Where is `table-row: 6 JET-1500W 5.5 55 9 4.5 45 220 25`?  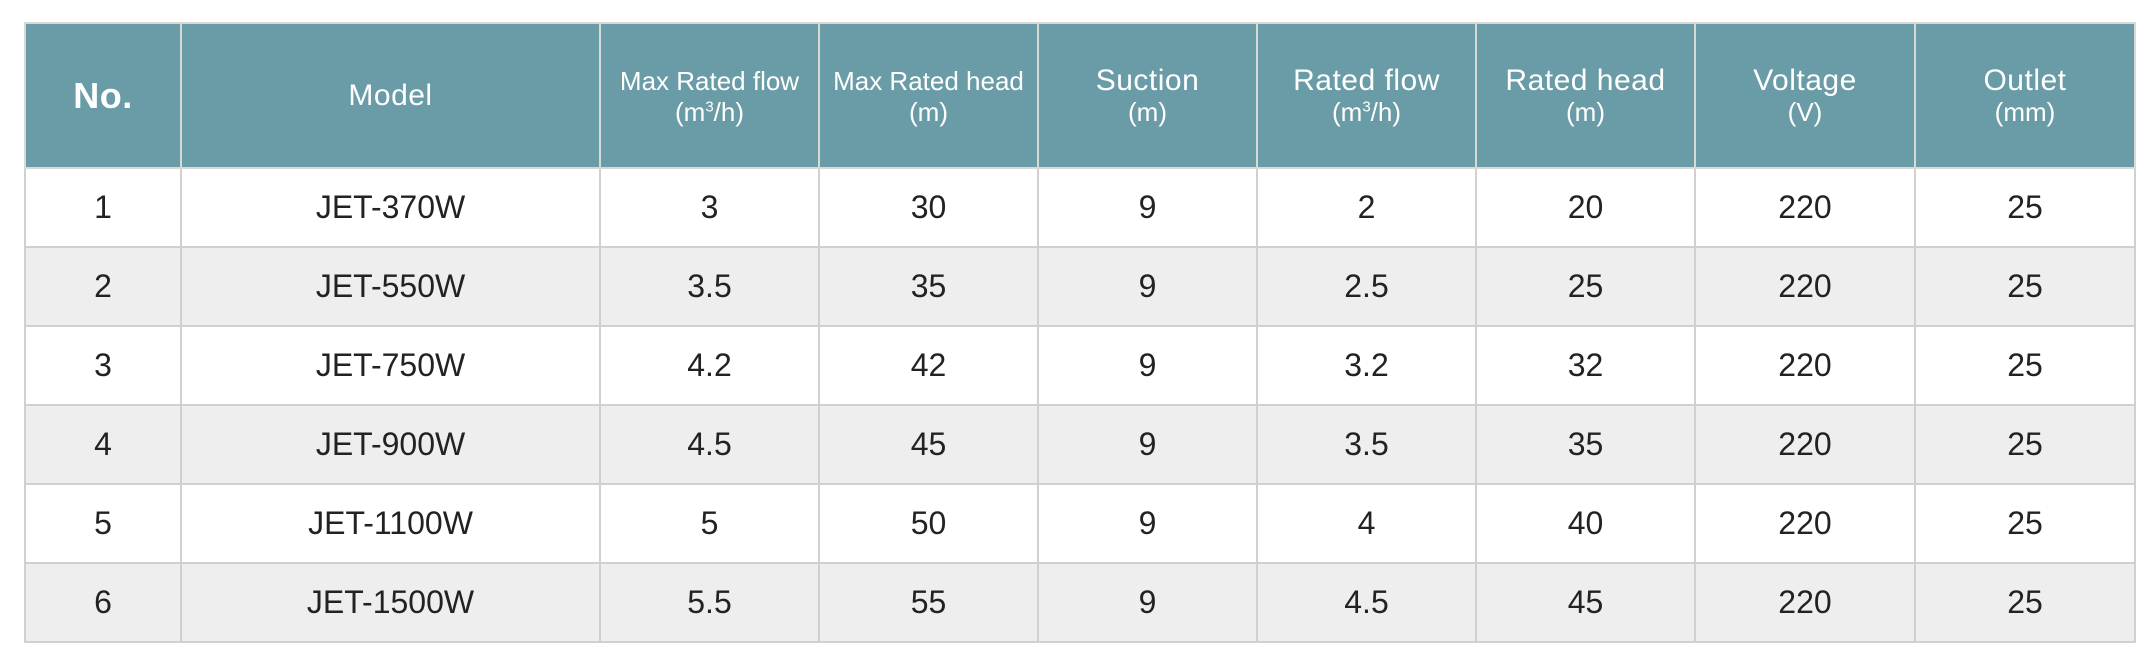 table-row: 6 JET-1500W 5.5 55 9 4.5 45 220 25 is located at coordinates (1080, 602).